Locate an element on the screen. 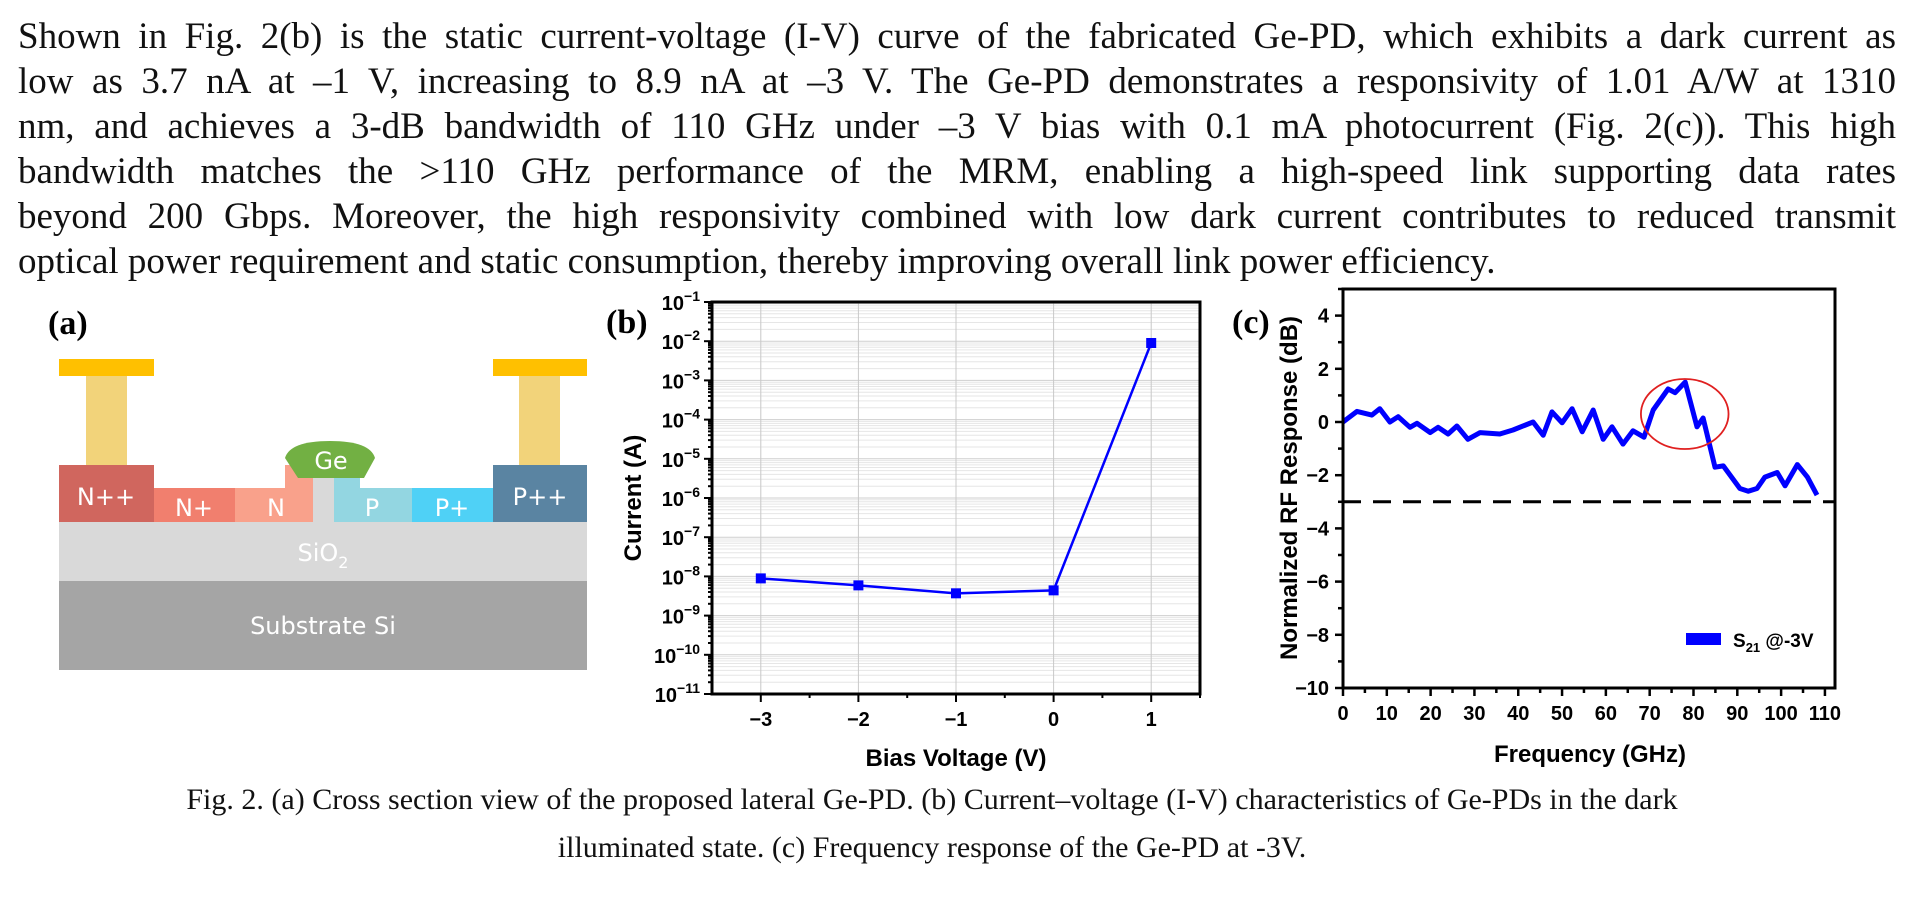 This screenshot has height=898, width=1917. via-label: Via is located at coordinates (161, 434).